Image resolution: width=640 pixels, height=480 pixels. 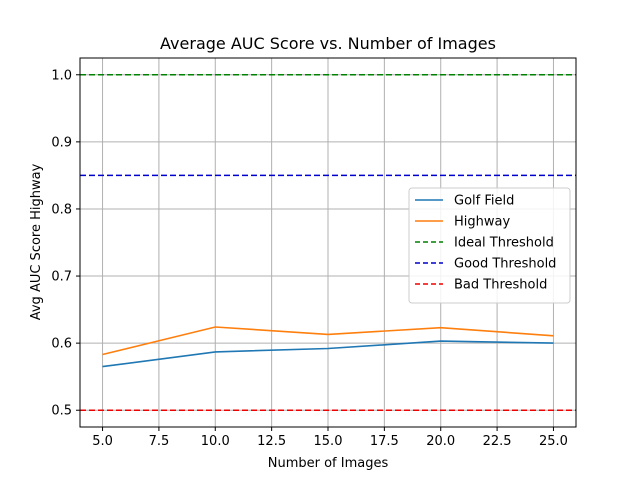 What do you see at coordinates (500, 285) in the screenshot?
I see `legend-label: Bad Threshold` at bounding box center [500, 285].